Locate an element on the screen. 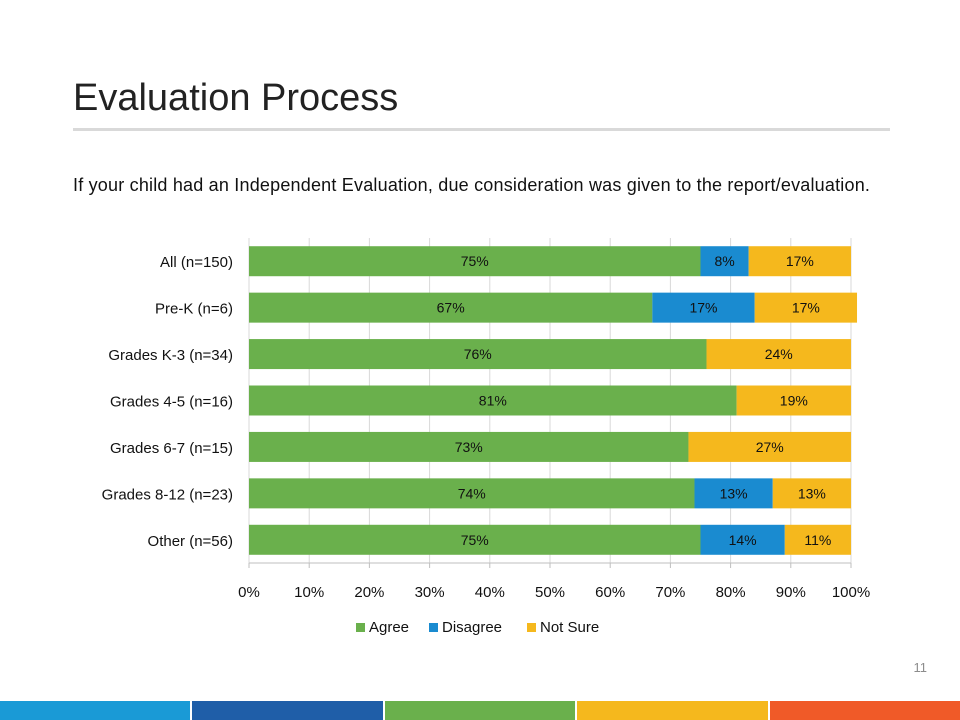 Image resolution: width=960 pixels, height=720 pixels. category-label: Grades K-3 (n=34) is located at coordinates (170, 355).